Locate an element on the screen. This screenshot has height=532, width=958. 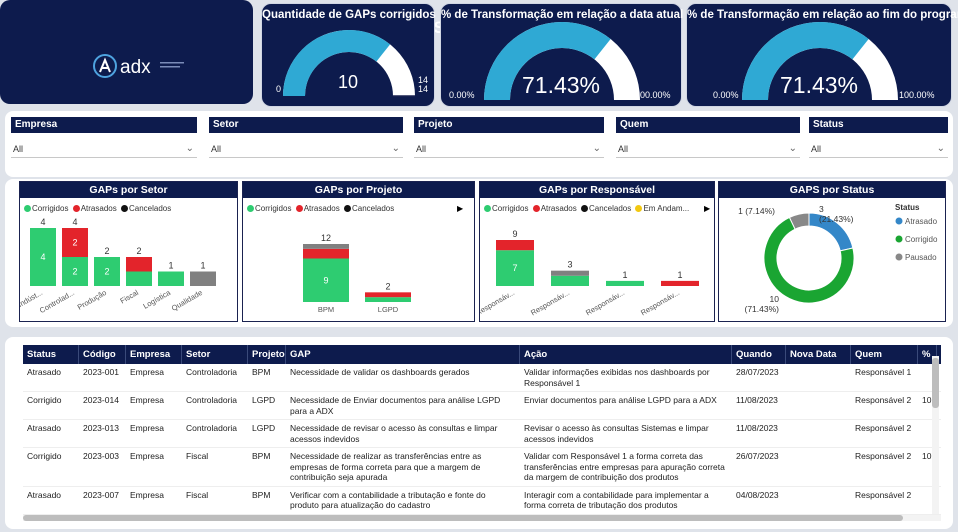
donut-slice-label: 1 (7.14%) is located at coordinates (756, 211).